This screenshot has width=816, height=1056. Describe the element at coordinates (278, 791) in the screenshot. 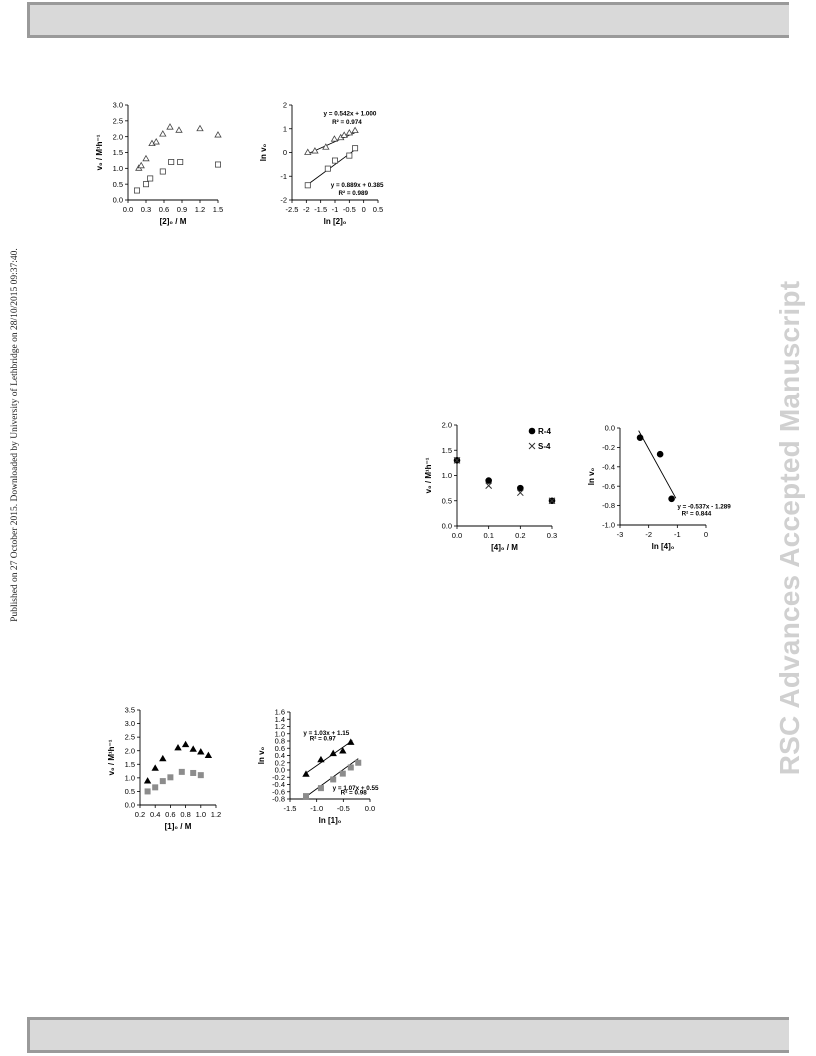

I see `y-tick-label: -0.6` at that location.